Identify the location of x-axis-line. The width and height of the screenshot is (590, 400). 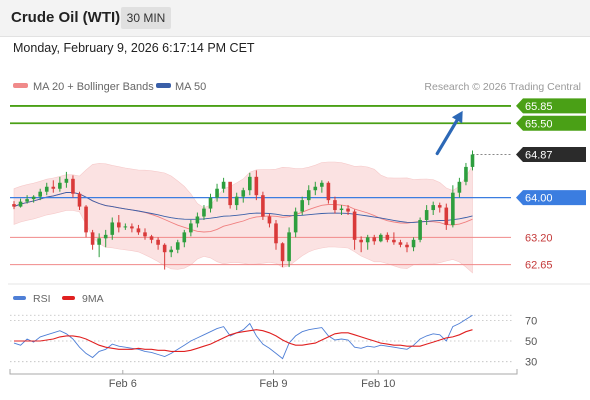
(263, 372).